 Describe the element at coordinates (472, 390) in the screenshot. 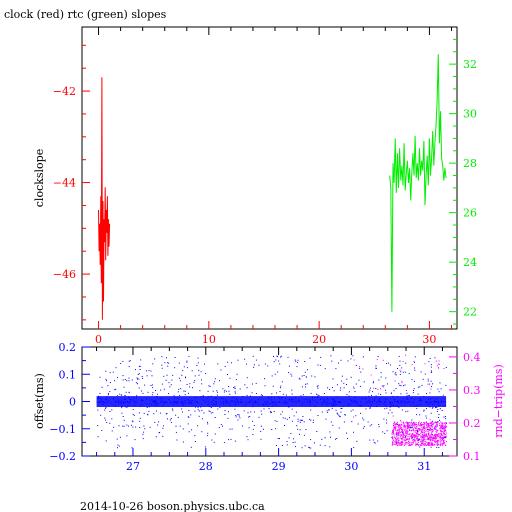

I see `bottom-right-y-tick-label: 0.3` at that location.